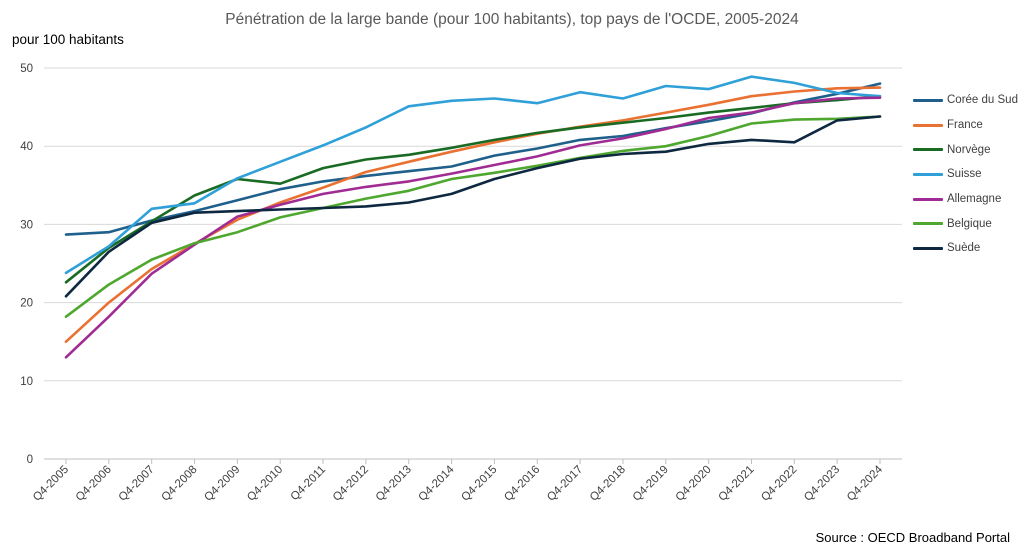 The image size is (1024, 556). I want to click on y-tick-label: 40, so click(26, 147).